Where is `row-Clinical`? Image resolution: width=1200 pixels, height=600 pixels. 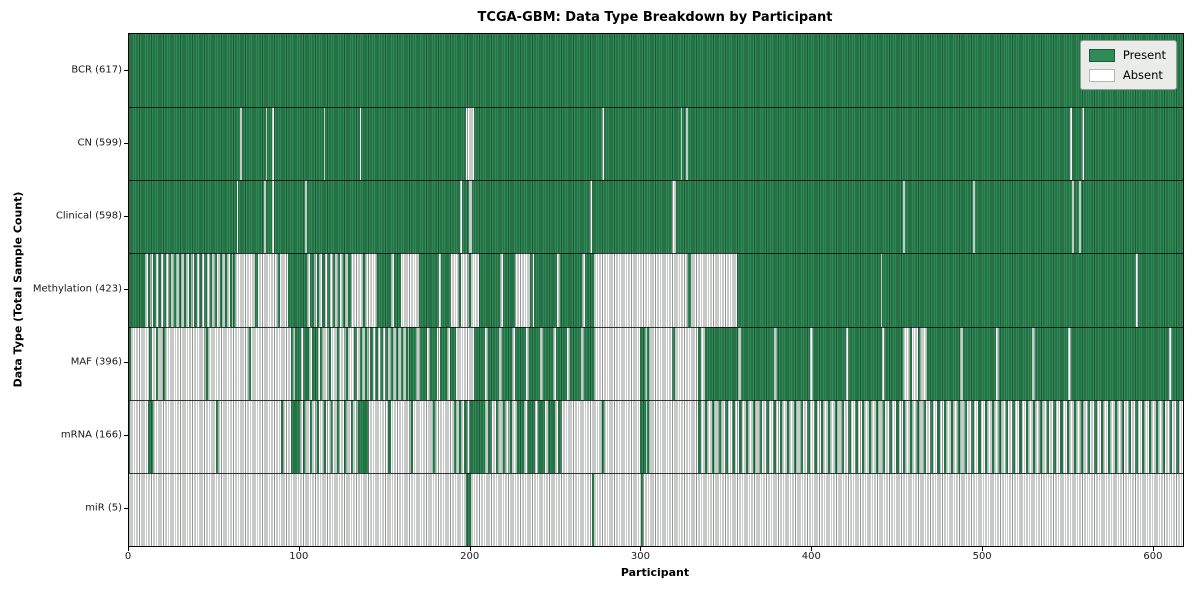
row-Clinical is located at coordinates (656, 217).